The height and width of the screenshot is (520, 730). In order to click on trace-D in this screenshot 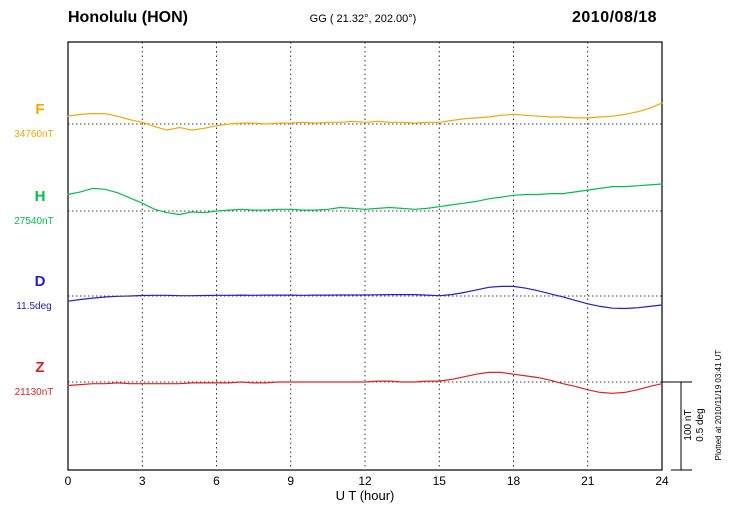, I will do `click(365, 297)`.